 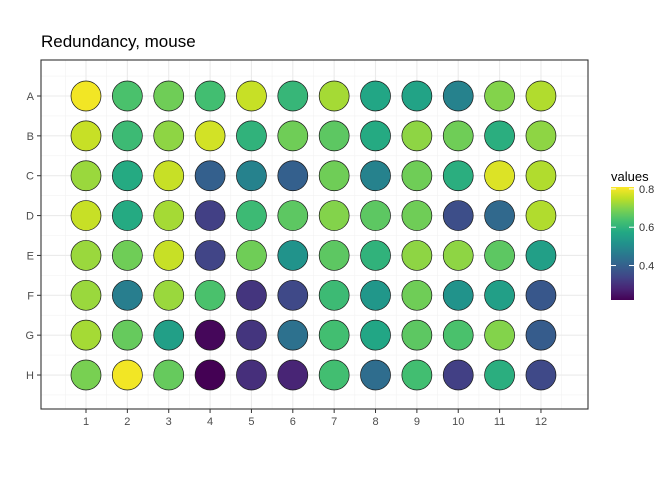 What do you see at coordinates (210, 255) in the screenshot?
I see `well-E4` at bounding box center [210, 255].